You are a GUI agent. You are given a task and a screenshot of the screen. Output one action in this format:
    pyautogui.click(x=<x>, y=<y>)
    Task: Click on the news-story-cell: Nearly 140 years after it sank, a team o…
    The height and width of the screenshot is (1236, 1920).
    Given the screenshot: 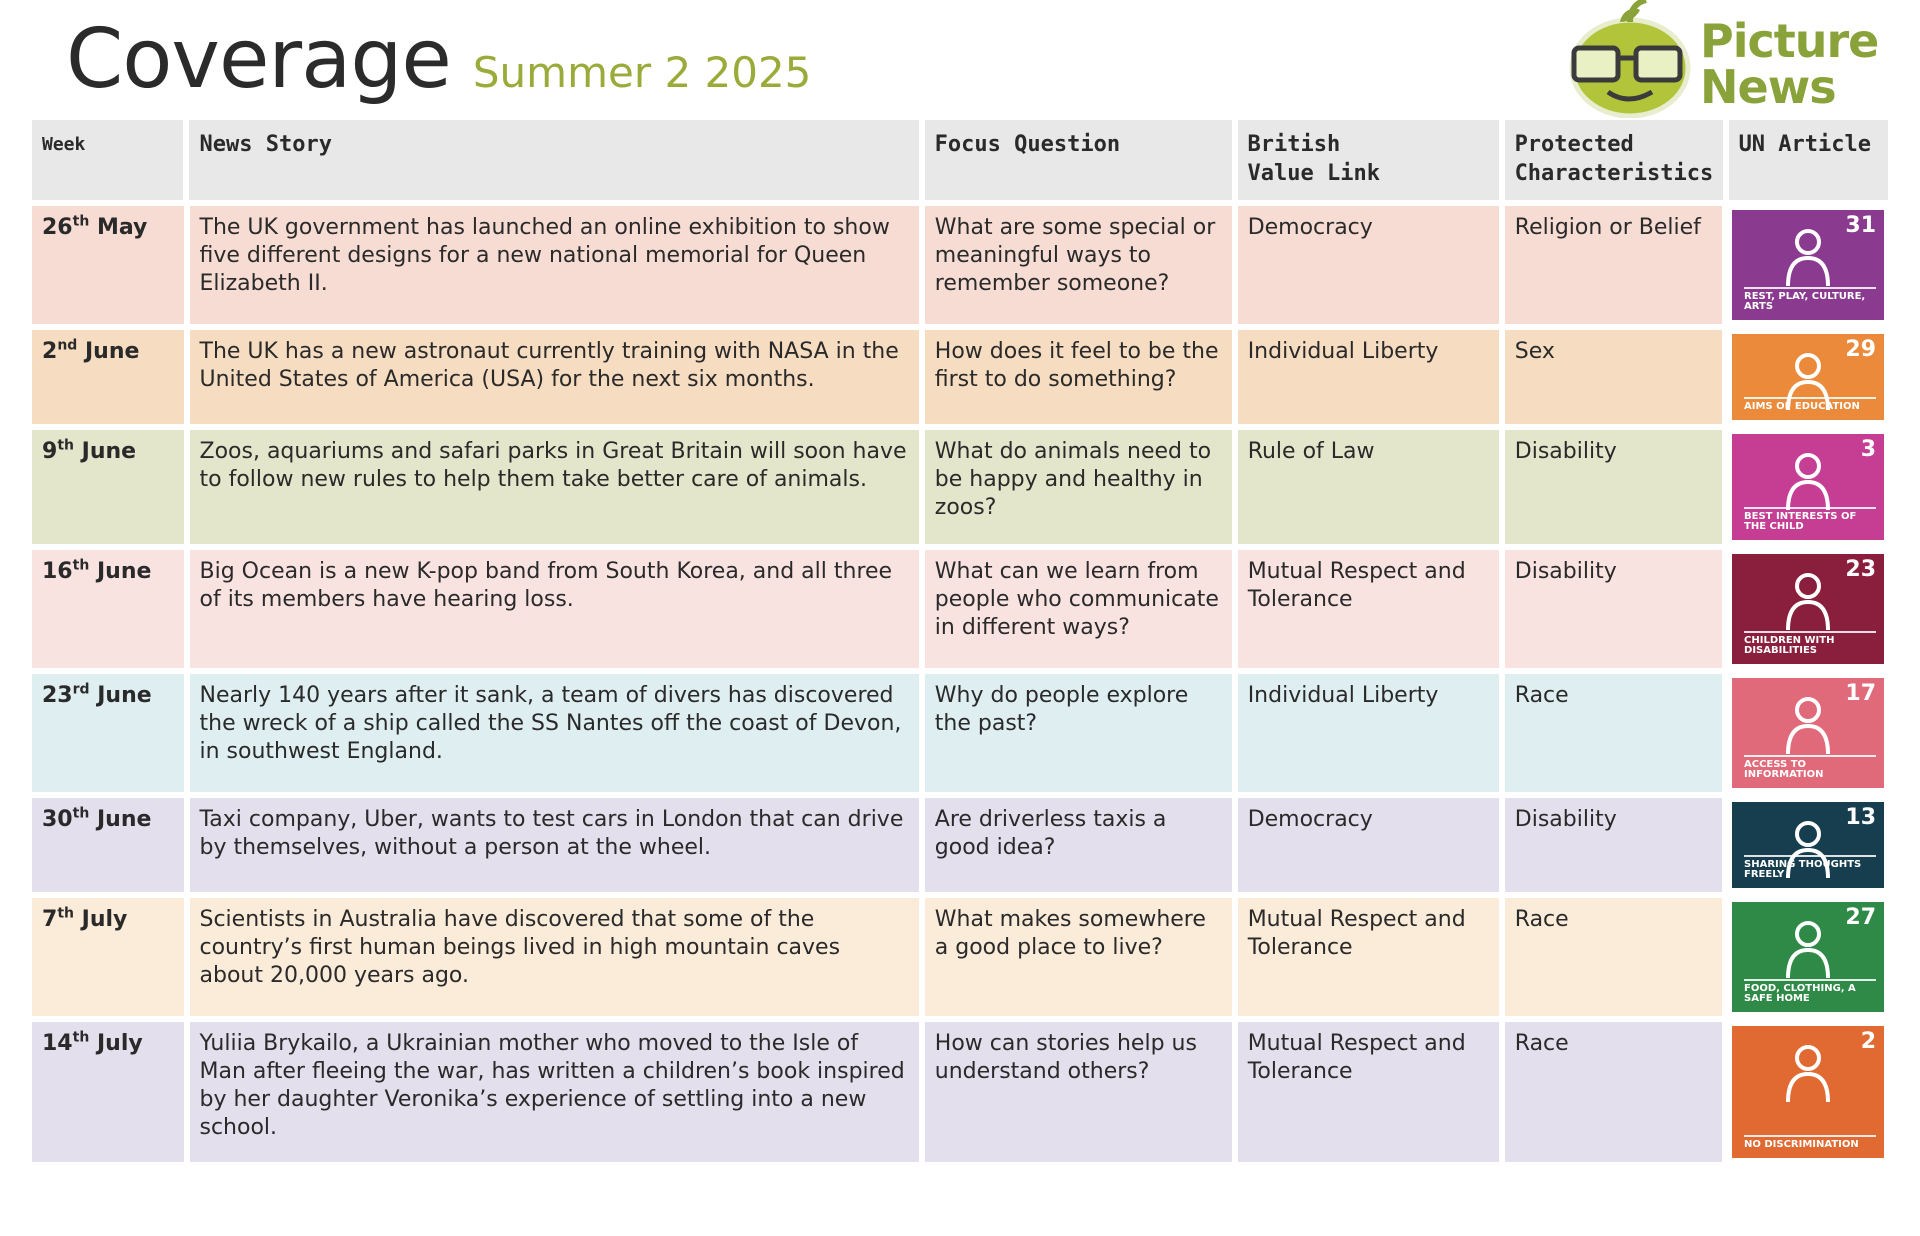 What is the action you would take?
    pyautogui.click(x=554, y=733)
    